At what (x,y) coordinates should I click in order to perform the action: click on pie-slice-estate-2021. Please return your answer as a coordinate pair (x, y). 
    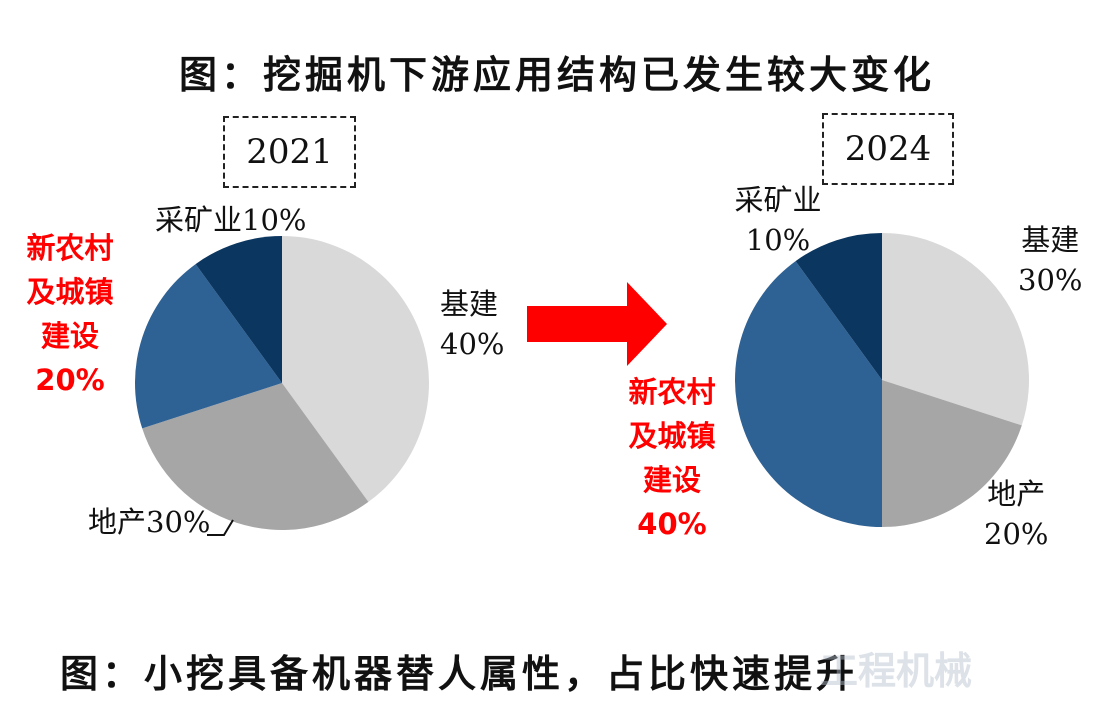
    Looking at the image, I should click on (255, 456).